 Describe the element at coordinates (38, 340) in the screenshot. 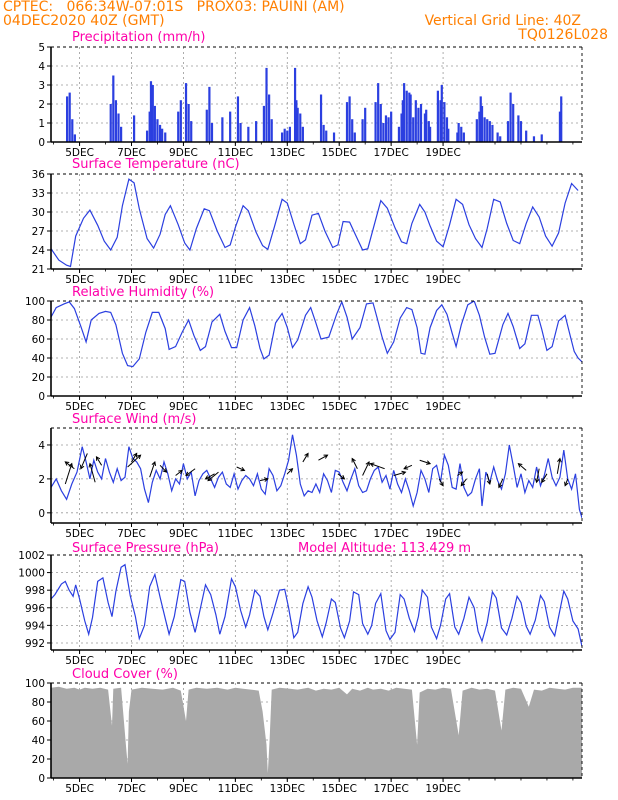

I see `rh-ytick-label: 60` at that location.